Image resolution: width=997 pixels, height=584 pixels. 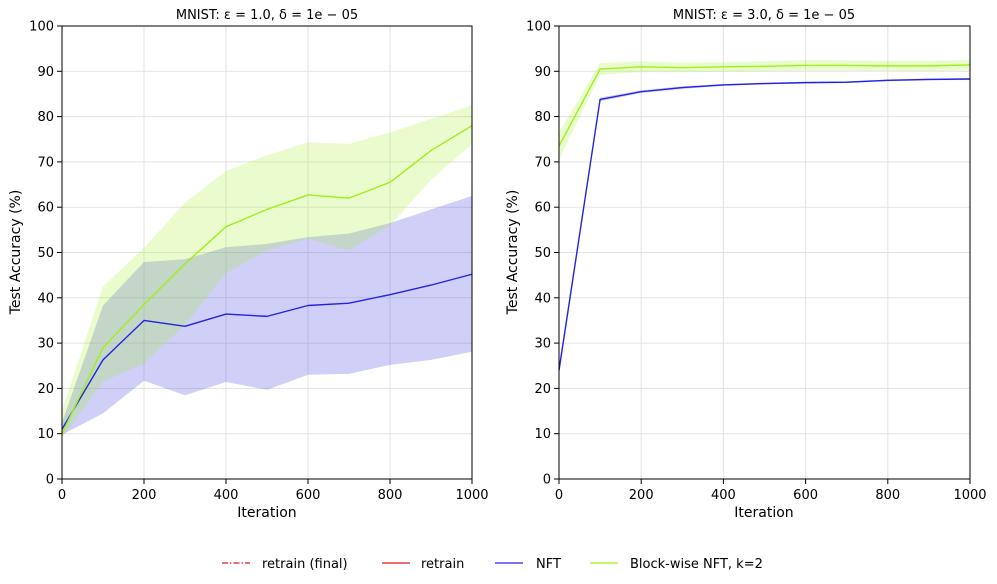 What do you see at coordinates (542, 344) in the screenshot?
I see `right-y-tick-label-30: 30` at bounding box center [542, 344].